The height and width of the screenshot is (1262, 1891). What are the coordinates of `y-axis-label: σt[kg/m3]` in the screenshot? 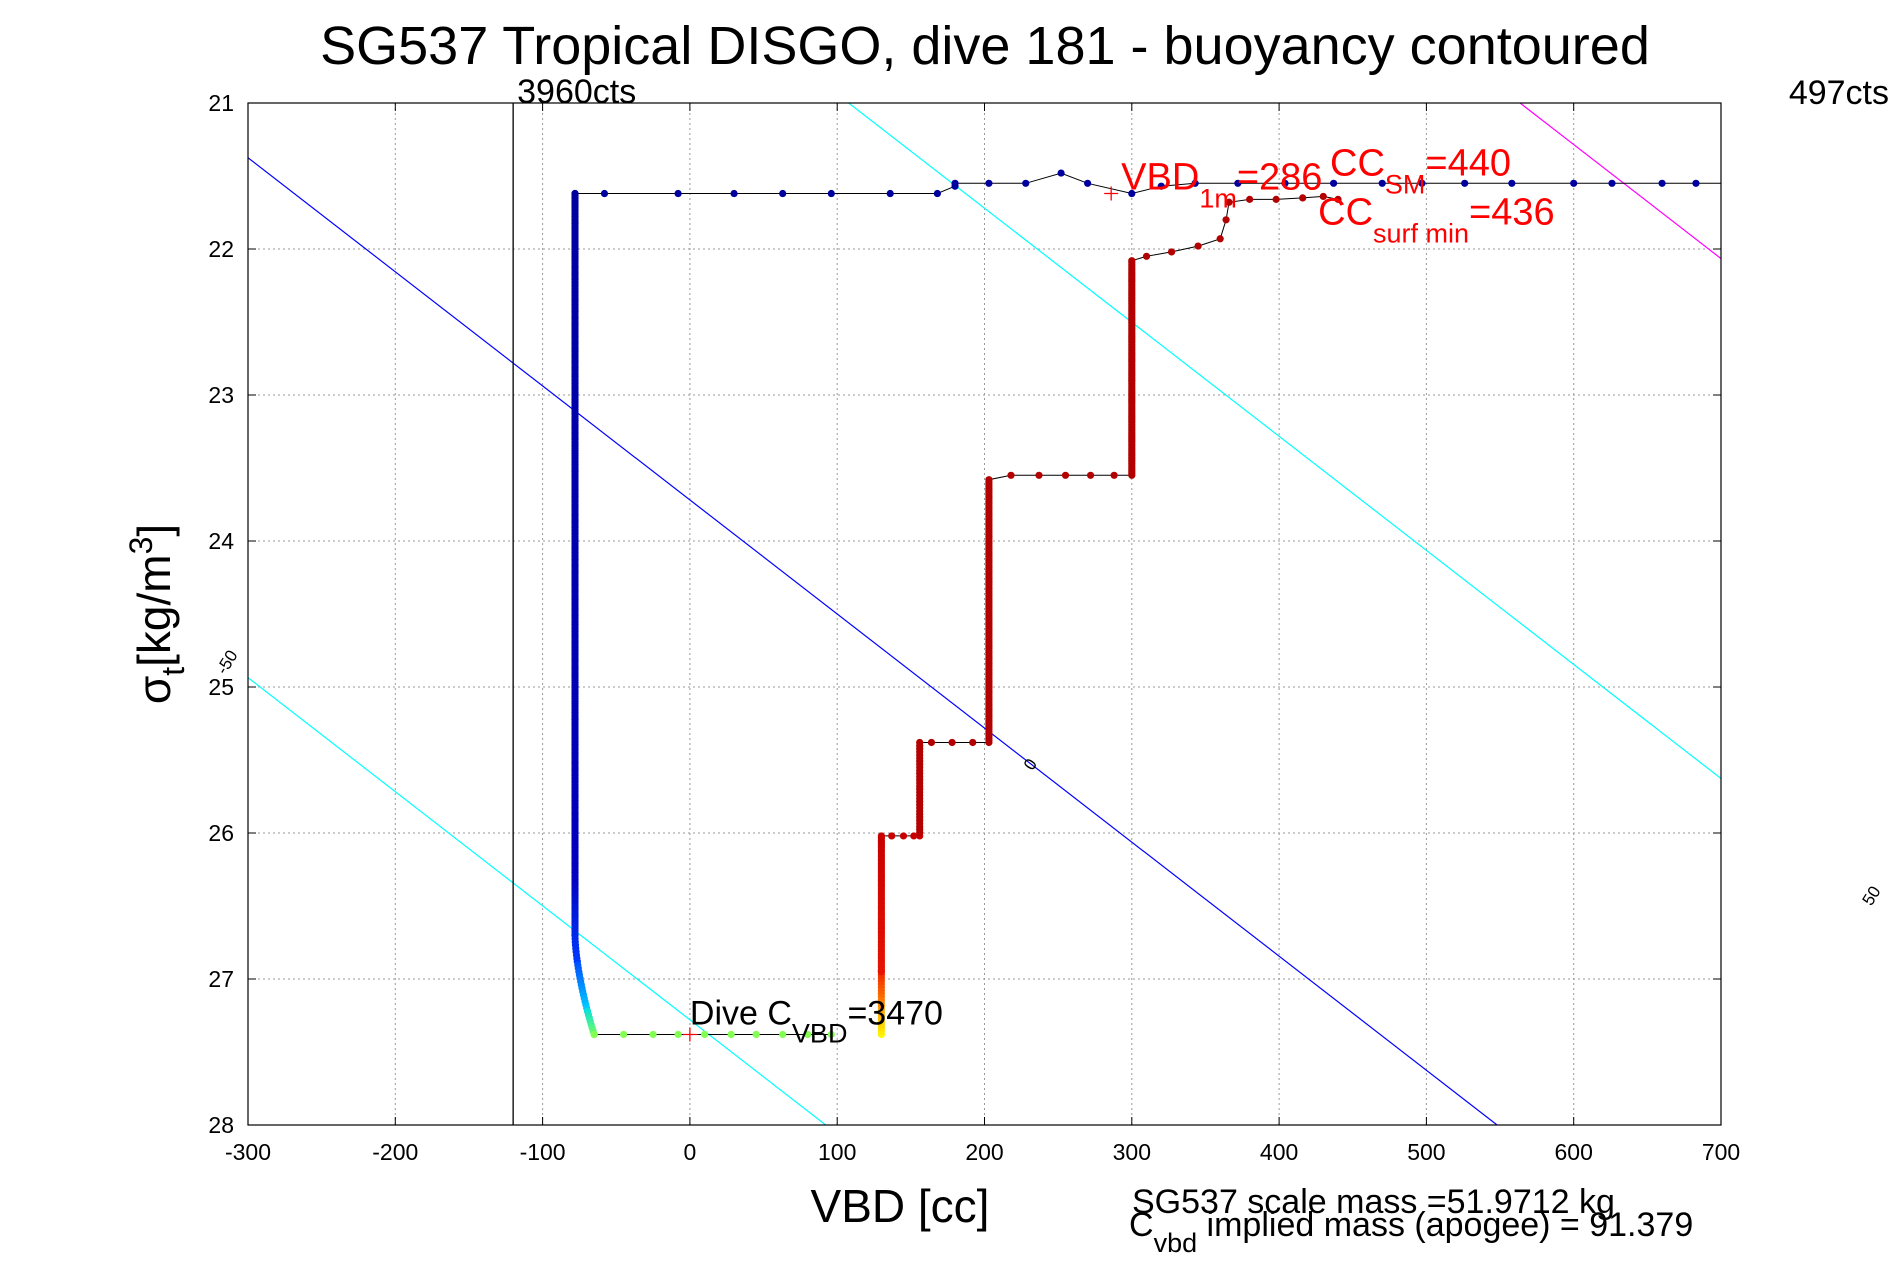 It's located at (157, 614).